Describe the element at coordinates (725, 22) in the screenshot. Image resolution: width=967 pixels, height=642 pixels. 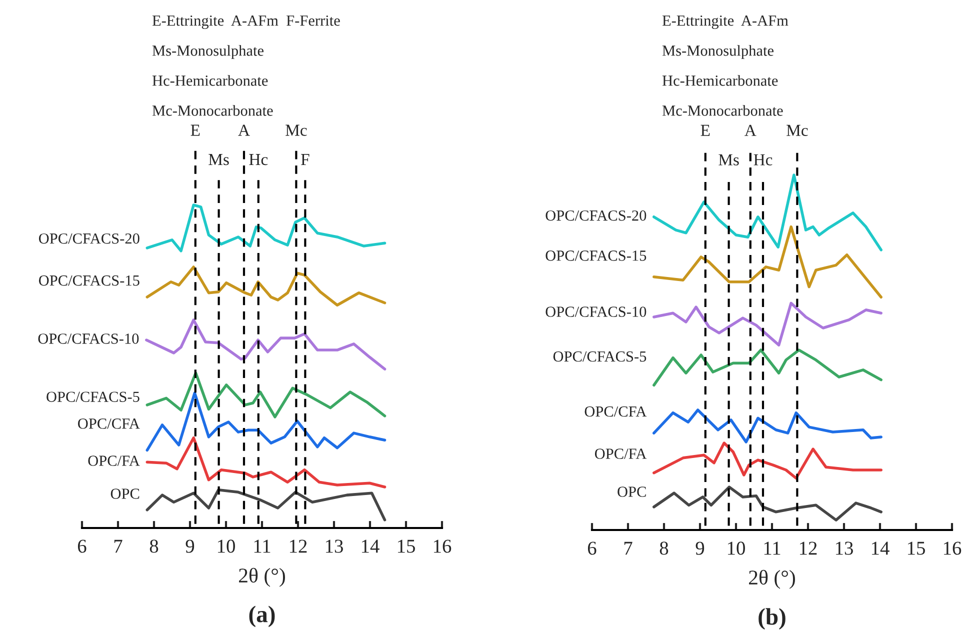
I see `text: E-Ettringite A-AFm` at that location.